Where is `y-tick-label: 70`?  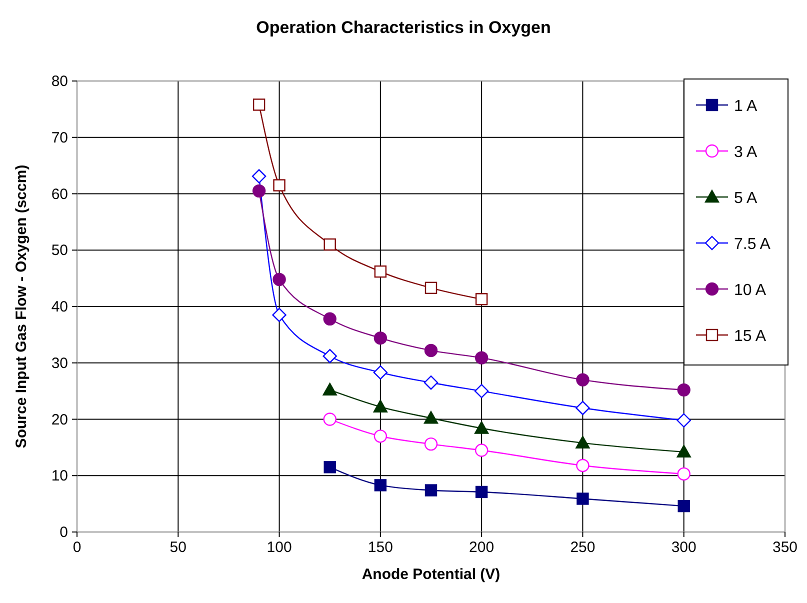 y-tick-label: 70 is located at coordinates (59, 137).